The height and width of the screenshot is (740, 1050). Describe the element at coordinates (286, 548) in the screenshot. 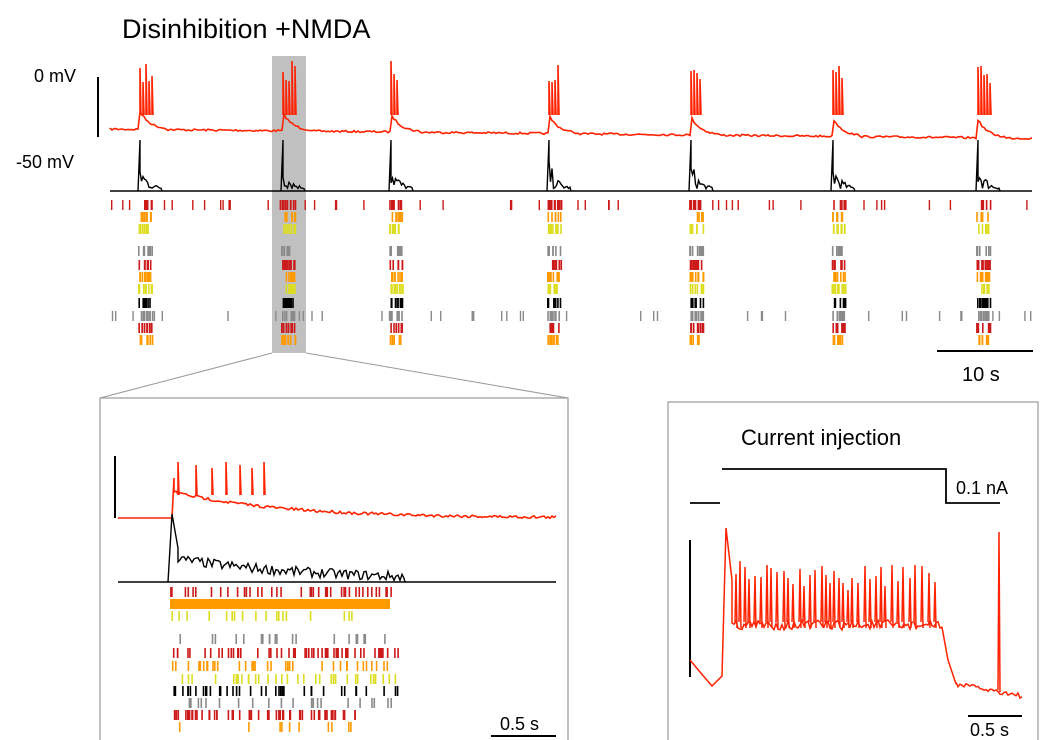

I see `inset-black-population-trace` at that location.